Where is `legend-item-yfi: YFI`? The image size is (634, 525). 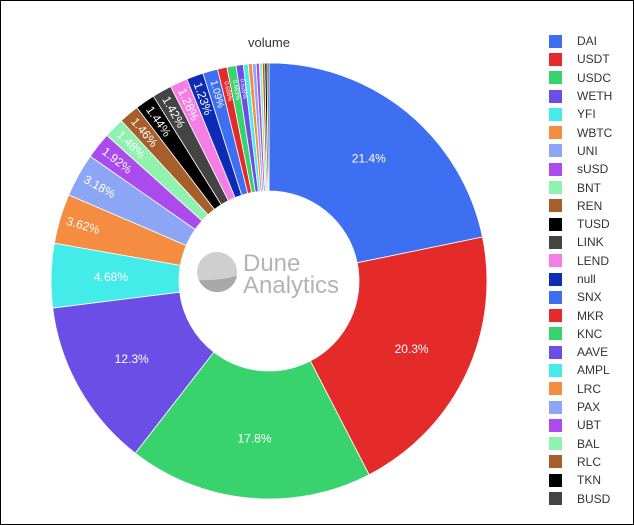 legend-item-yfi: YFI is located at coordinates (591, 114).